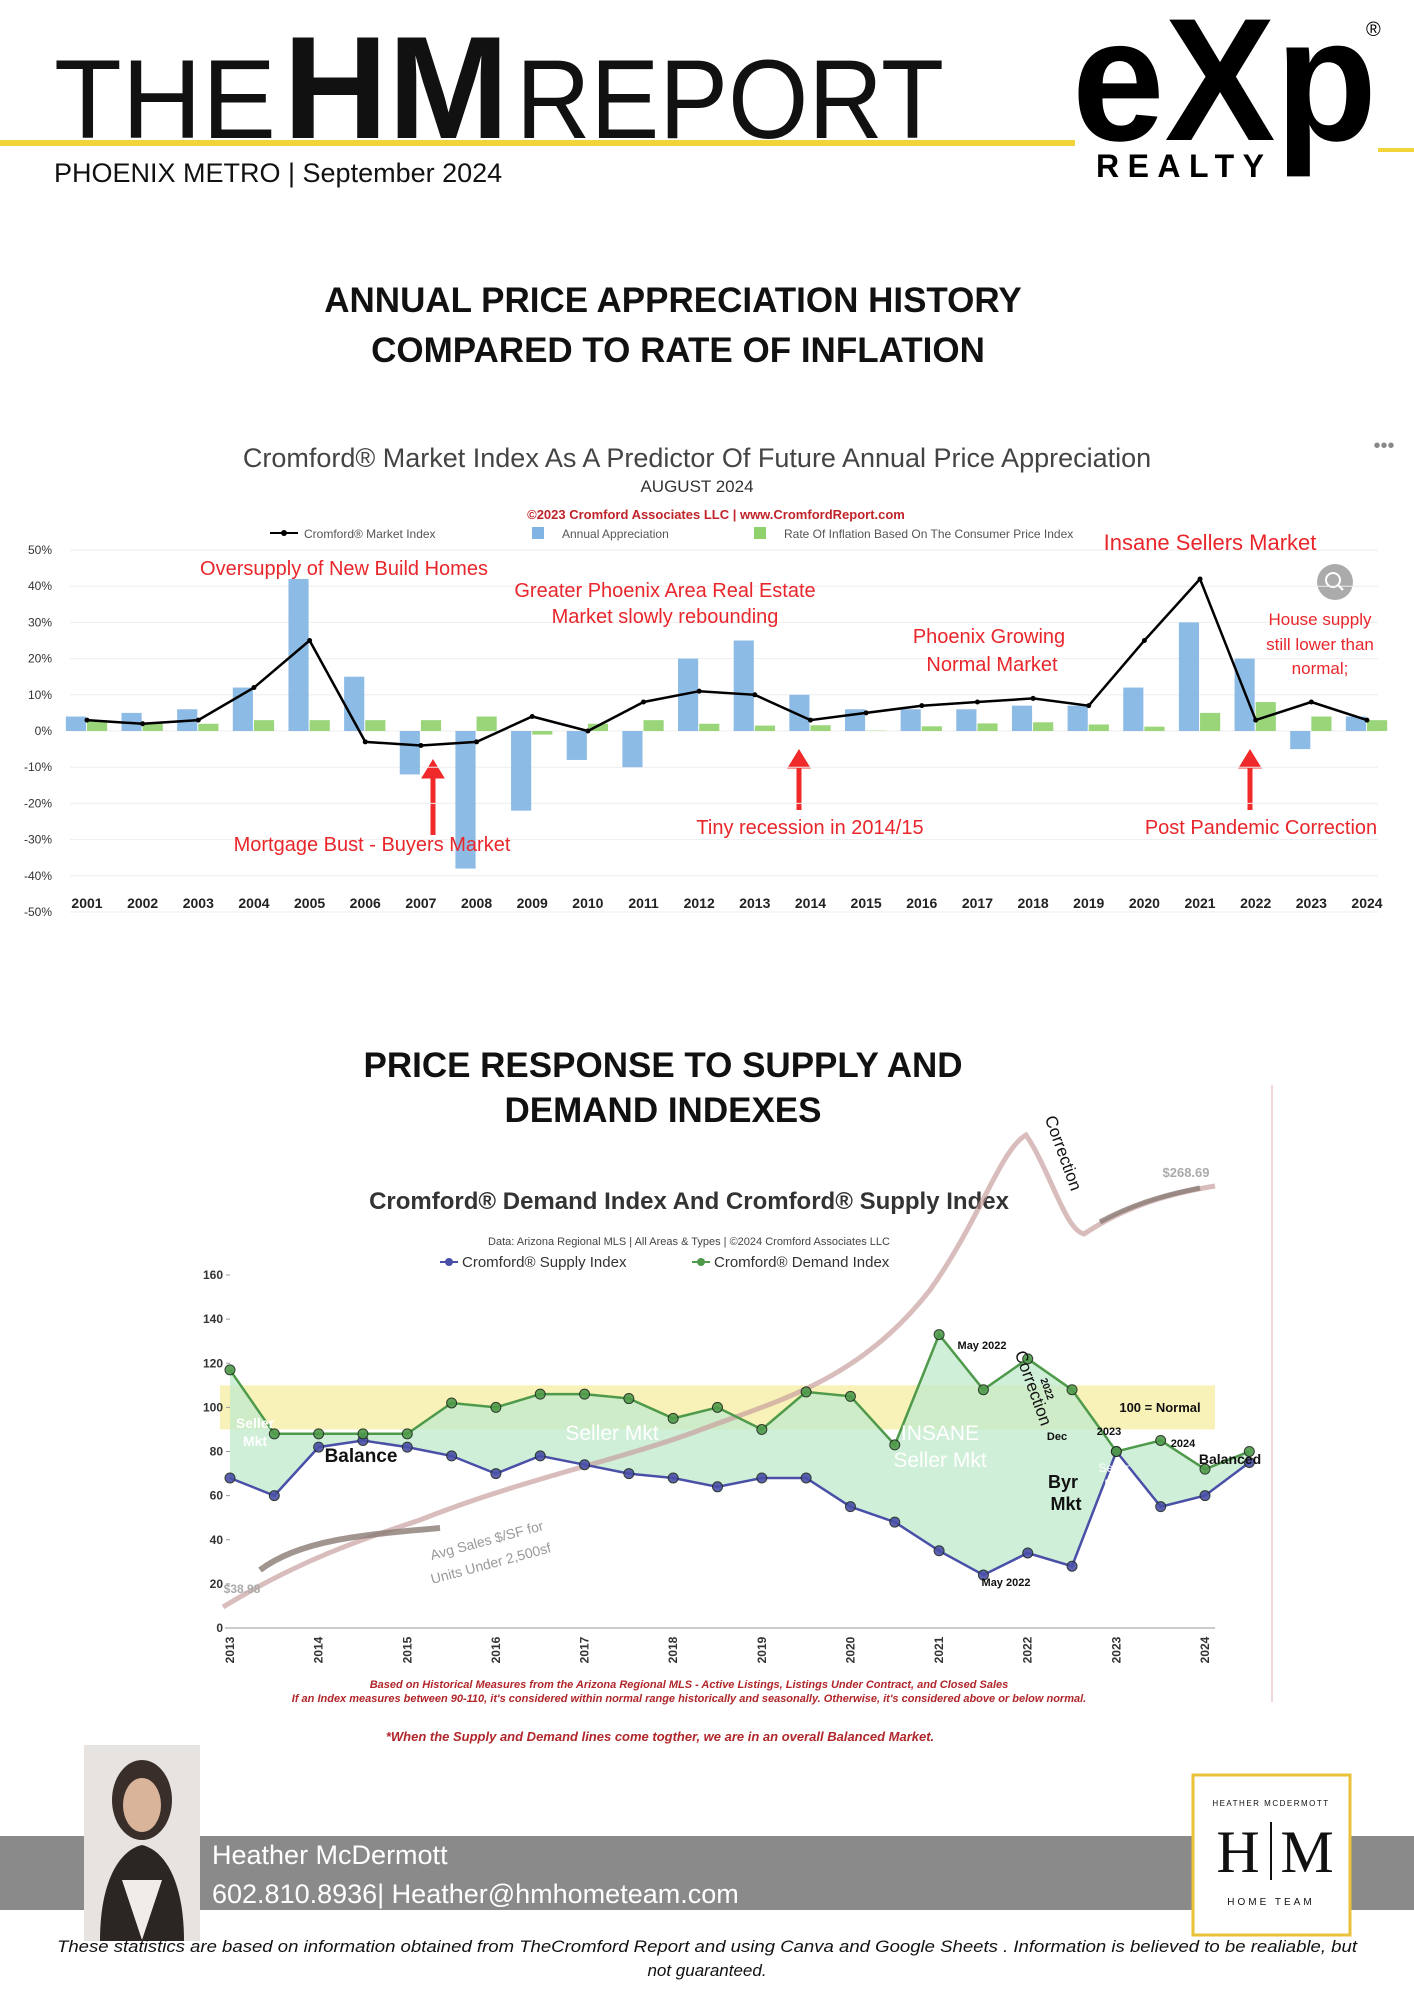 The width and height of the screenshot is (1414, 2005). I want to click on title-hm: HM, so click(396, 87).